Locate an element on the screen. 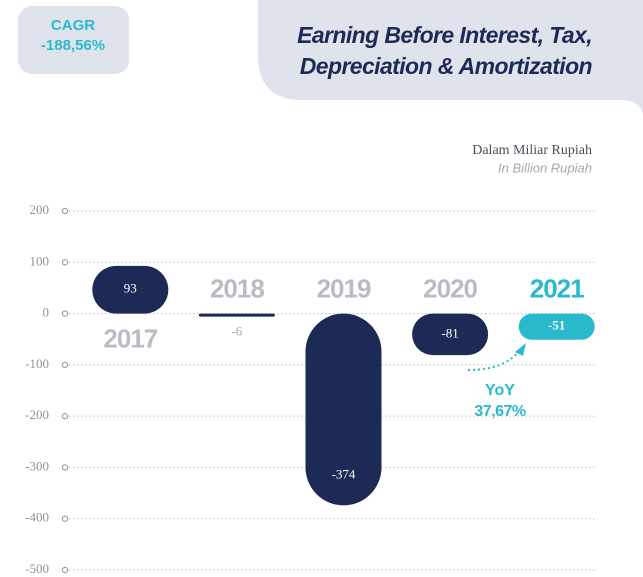 This screenshot has width=643, height=577. chart-title: Earning Before Interest, Tax, is located at coordinates (444, 35).